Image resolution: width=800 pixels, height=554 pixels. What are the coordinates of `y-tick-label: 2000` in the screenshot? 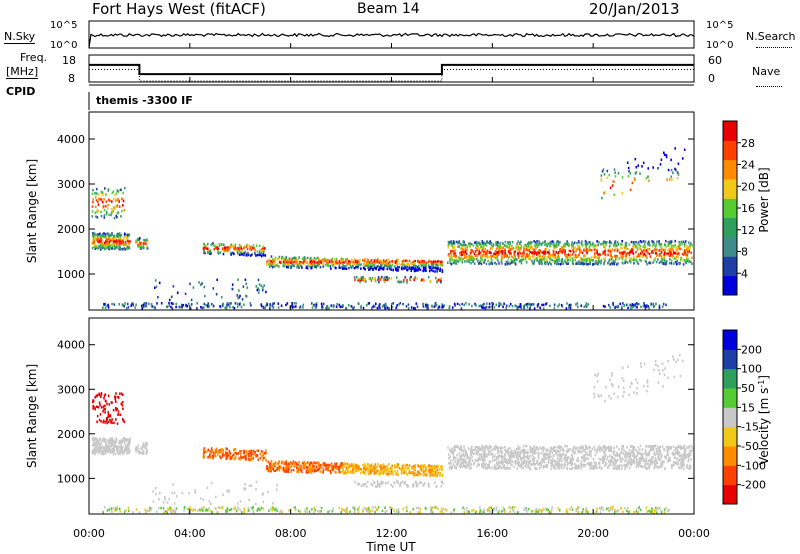 It's located at (71, 229).